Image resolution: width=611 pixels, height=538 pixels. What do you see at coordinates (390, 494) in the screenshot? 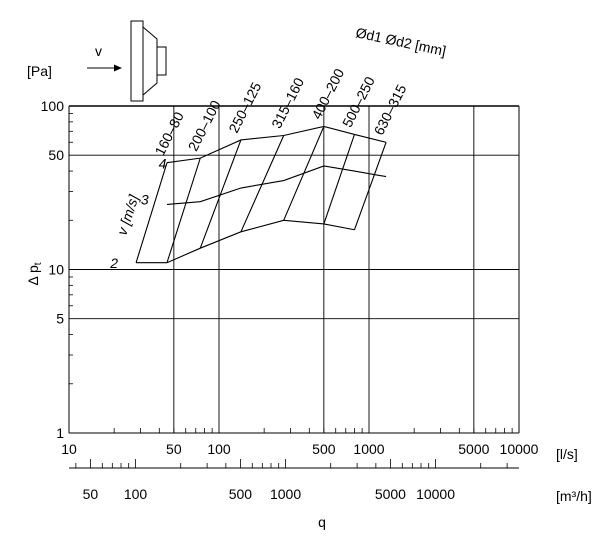
I see `x-tick-label-secondary: 5000` at bounding box center [390, 494].